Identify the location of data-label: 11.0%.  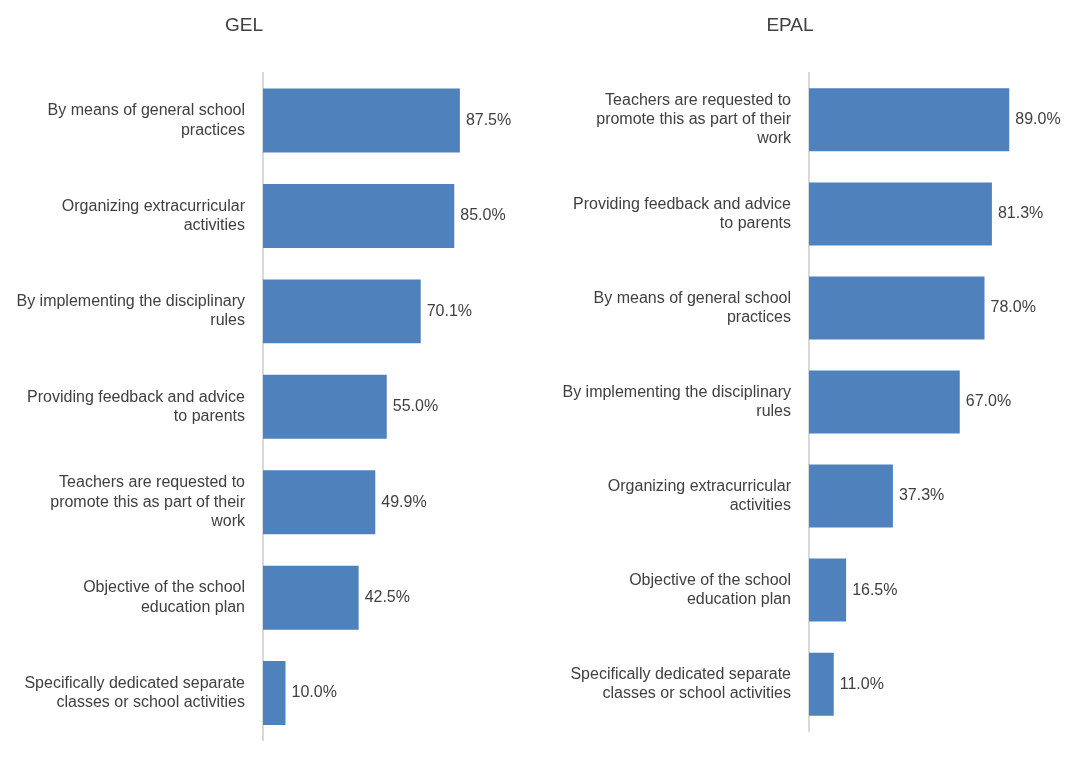
(861, 683).